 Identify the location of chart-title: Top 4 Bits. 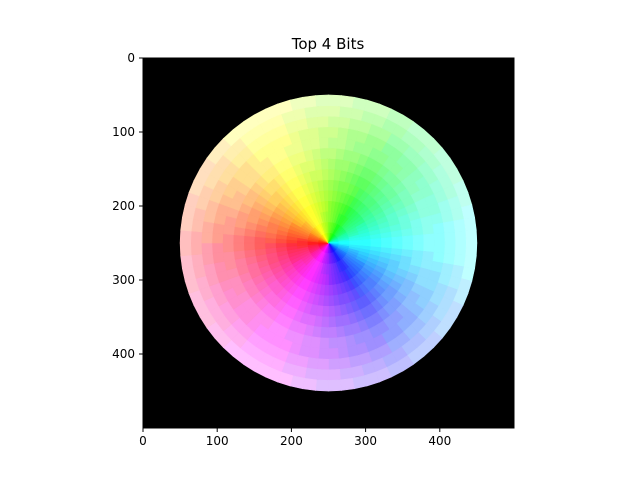
(328, 44).